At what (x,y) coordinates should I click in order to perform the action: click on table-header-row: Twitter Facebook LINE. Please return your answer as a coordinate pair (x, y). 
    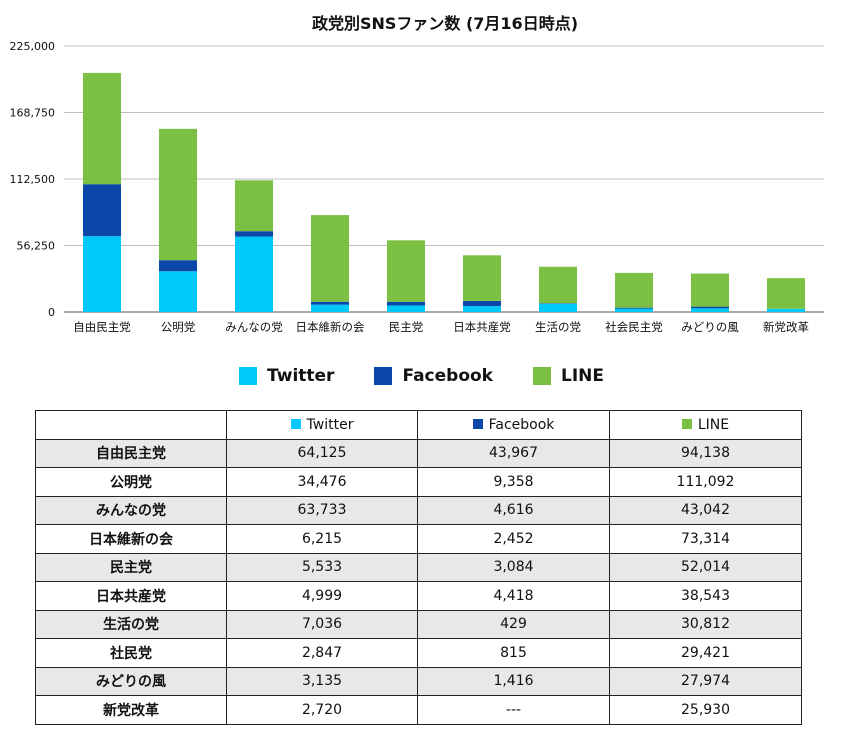
    Looking at the image, I should click on (418, 425).